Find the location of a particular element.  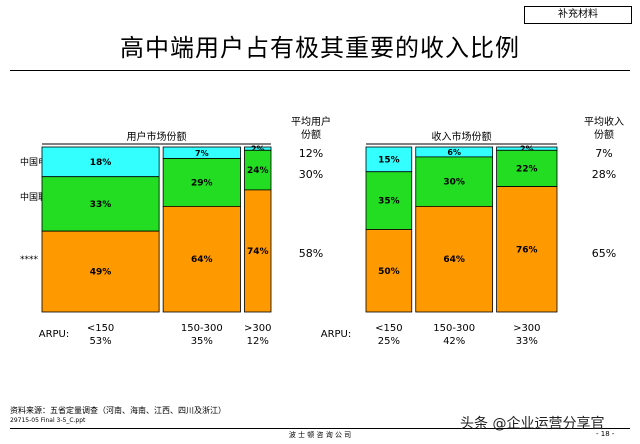

segment-value-label: 76% is located at coordinates (527, 250).